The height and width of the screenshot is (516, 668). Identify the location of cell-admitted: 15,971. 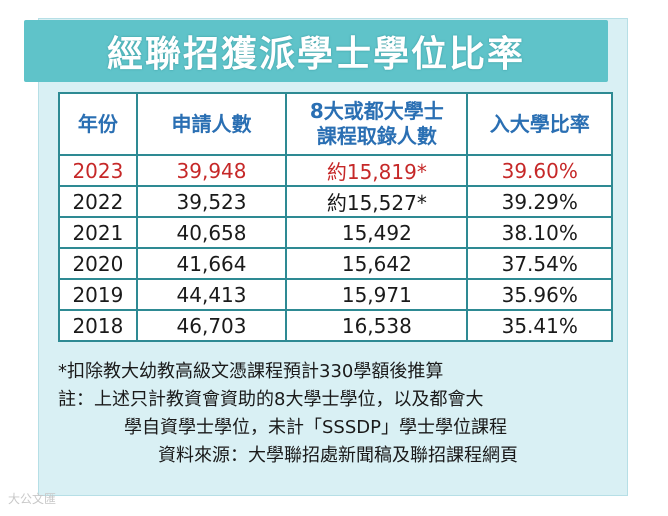
(377, 294).